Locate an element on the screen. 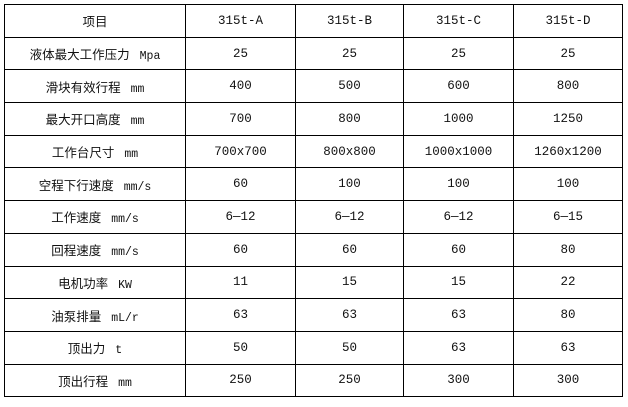  row-label: 电机功率 is located at coordinates (83, 283).